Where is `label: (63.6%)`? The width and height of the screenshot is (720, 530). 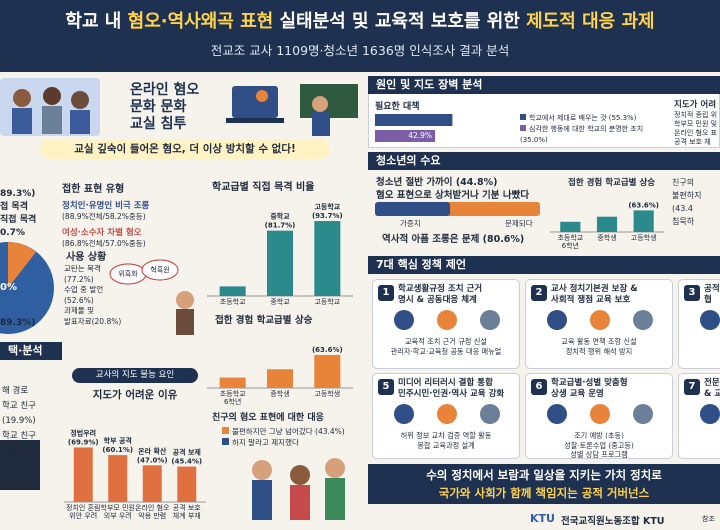
label: (63.6%) is located at coordinates (327, 350).